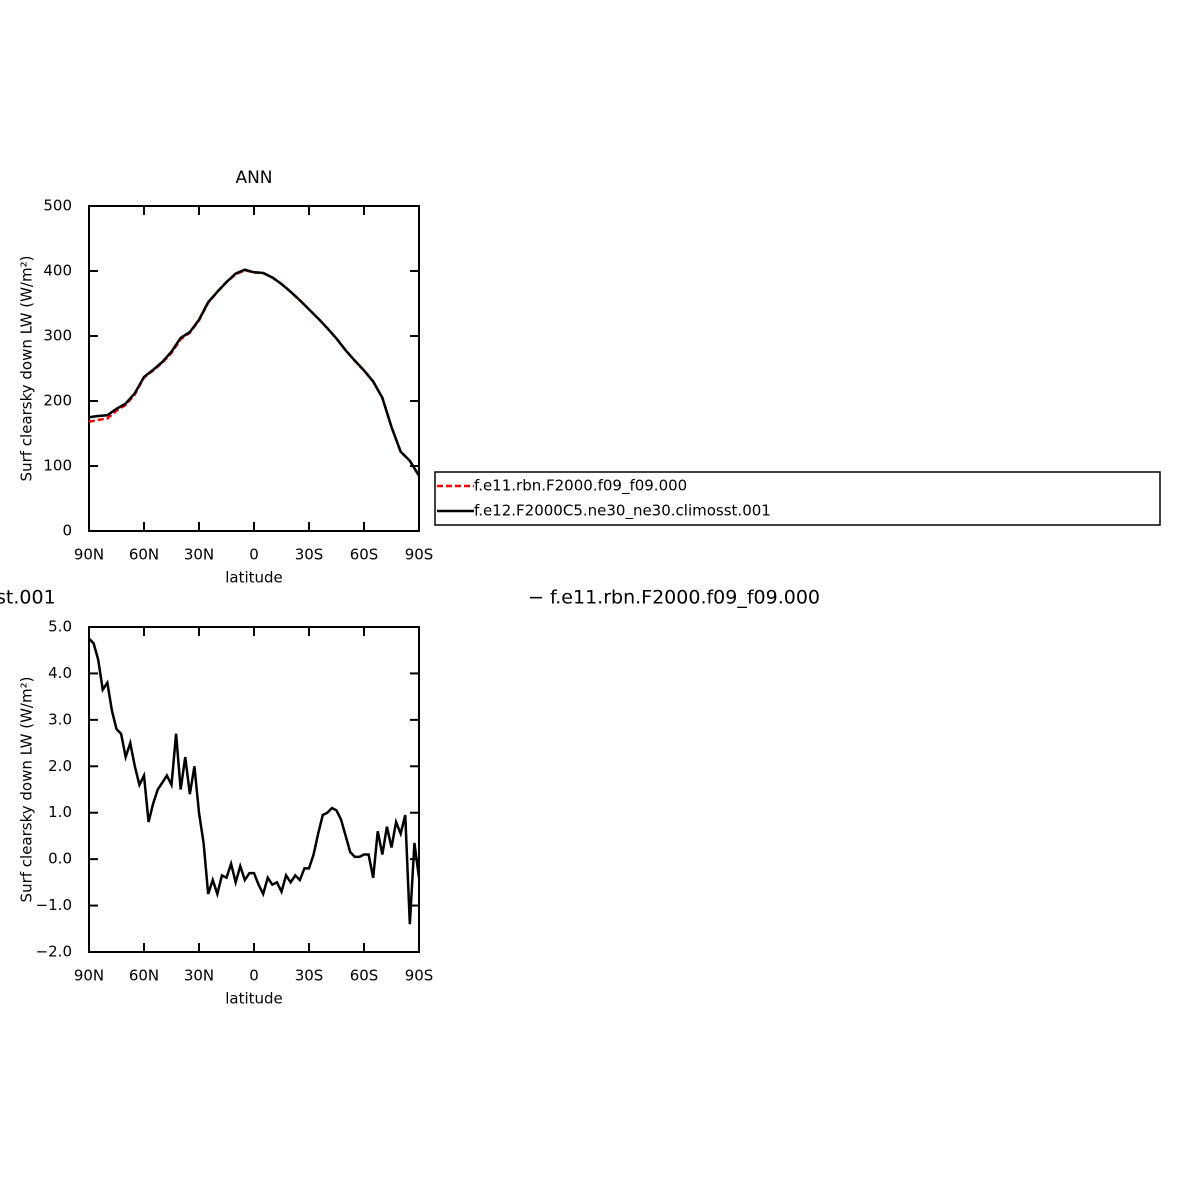 Image resolution: width=1178 pixels, height=1179 pixels. What do you see at coordinates (674, 598) in the screenshot?
I see `annotation: − f.e11.rbn.F2000.f09_f09.000` at bounding box center [674, 598].